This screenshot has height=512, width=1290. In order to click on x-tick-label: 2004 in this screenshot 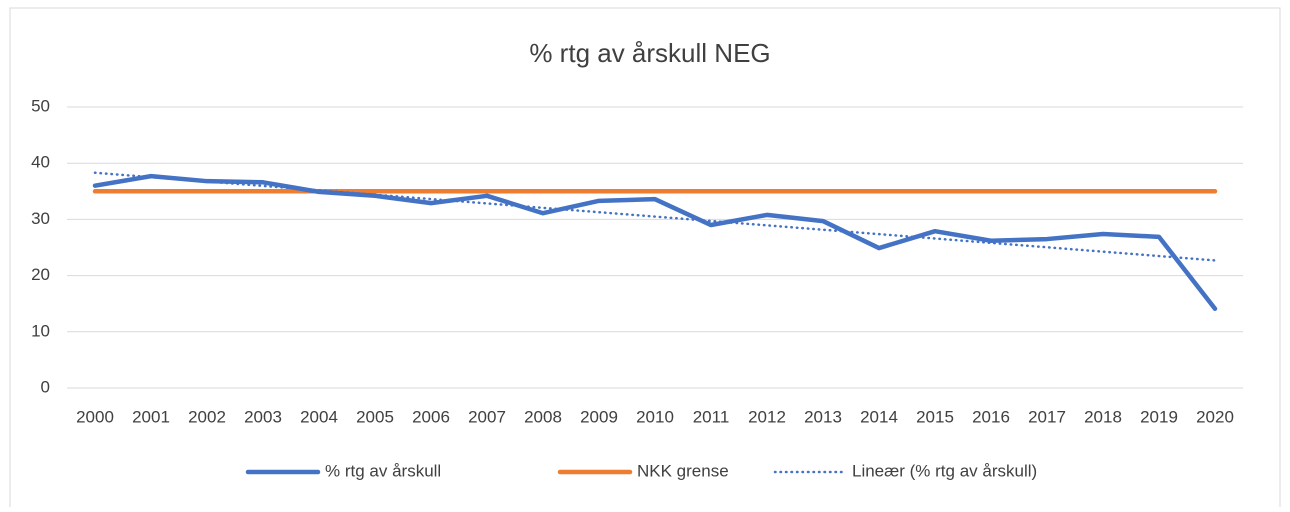, I will do `click(319, 416)`.